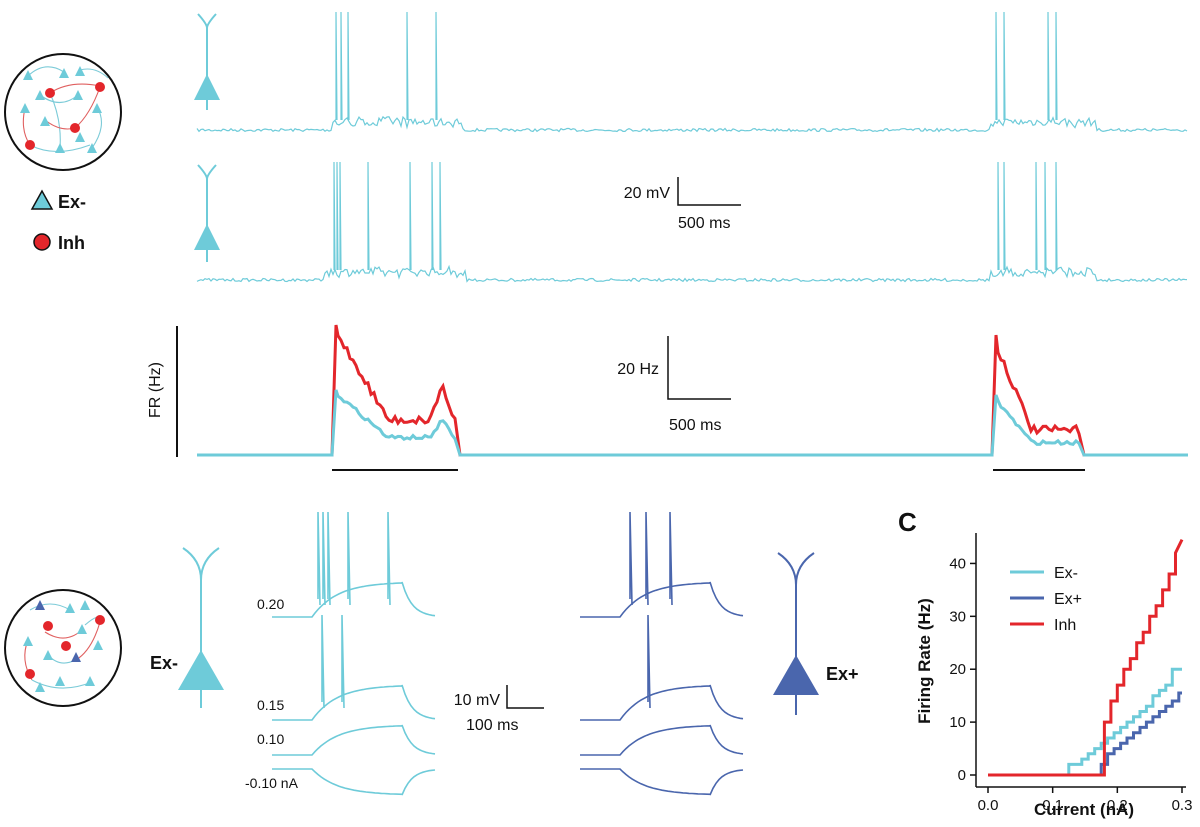 This screenshot has width=1200, height=827. What do you see at coordinates (662, 653) in the screenshot?
I see `ex-plus-current-step-traces` at bounding box center [662, 653].